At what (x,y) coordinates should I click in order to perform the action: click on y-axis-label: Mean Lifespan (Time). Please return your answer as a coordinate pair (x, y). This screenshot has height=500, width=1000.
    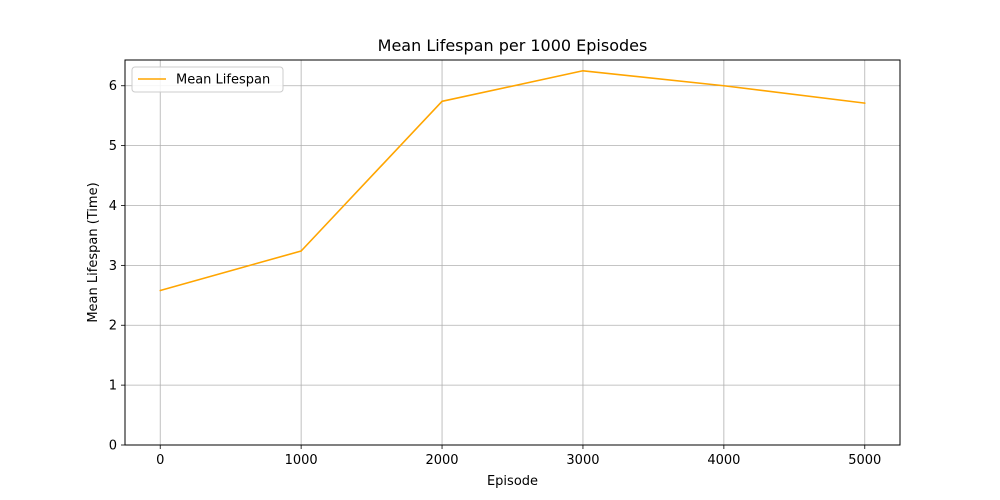
    Looking at the image, I should click on (93, 252).